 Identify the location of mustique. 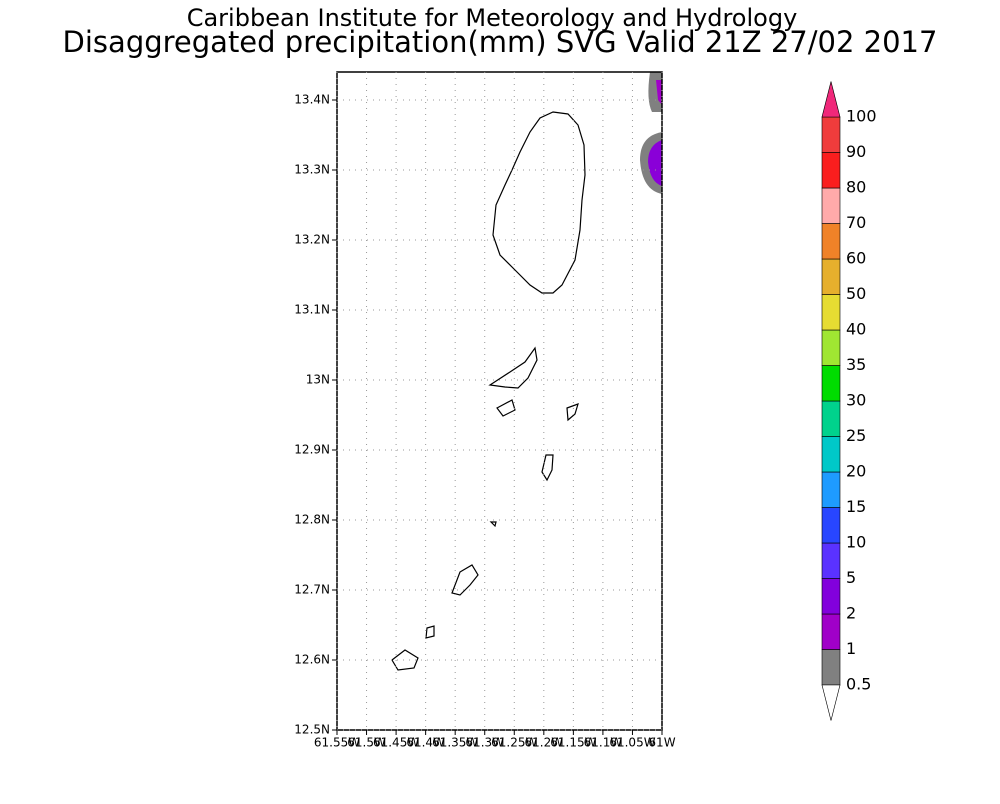
(547, 468).